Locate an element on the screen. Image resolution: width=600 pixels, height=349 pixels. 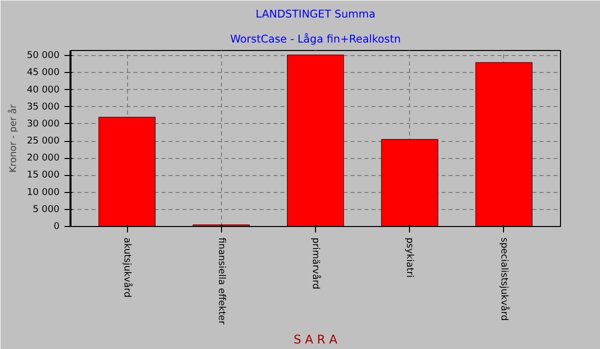
x-tick-label: primärvård is located at coordinates (316, 264).